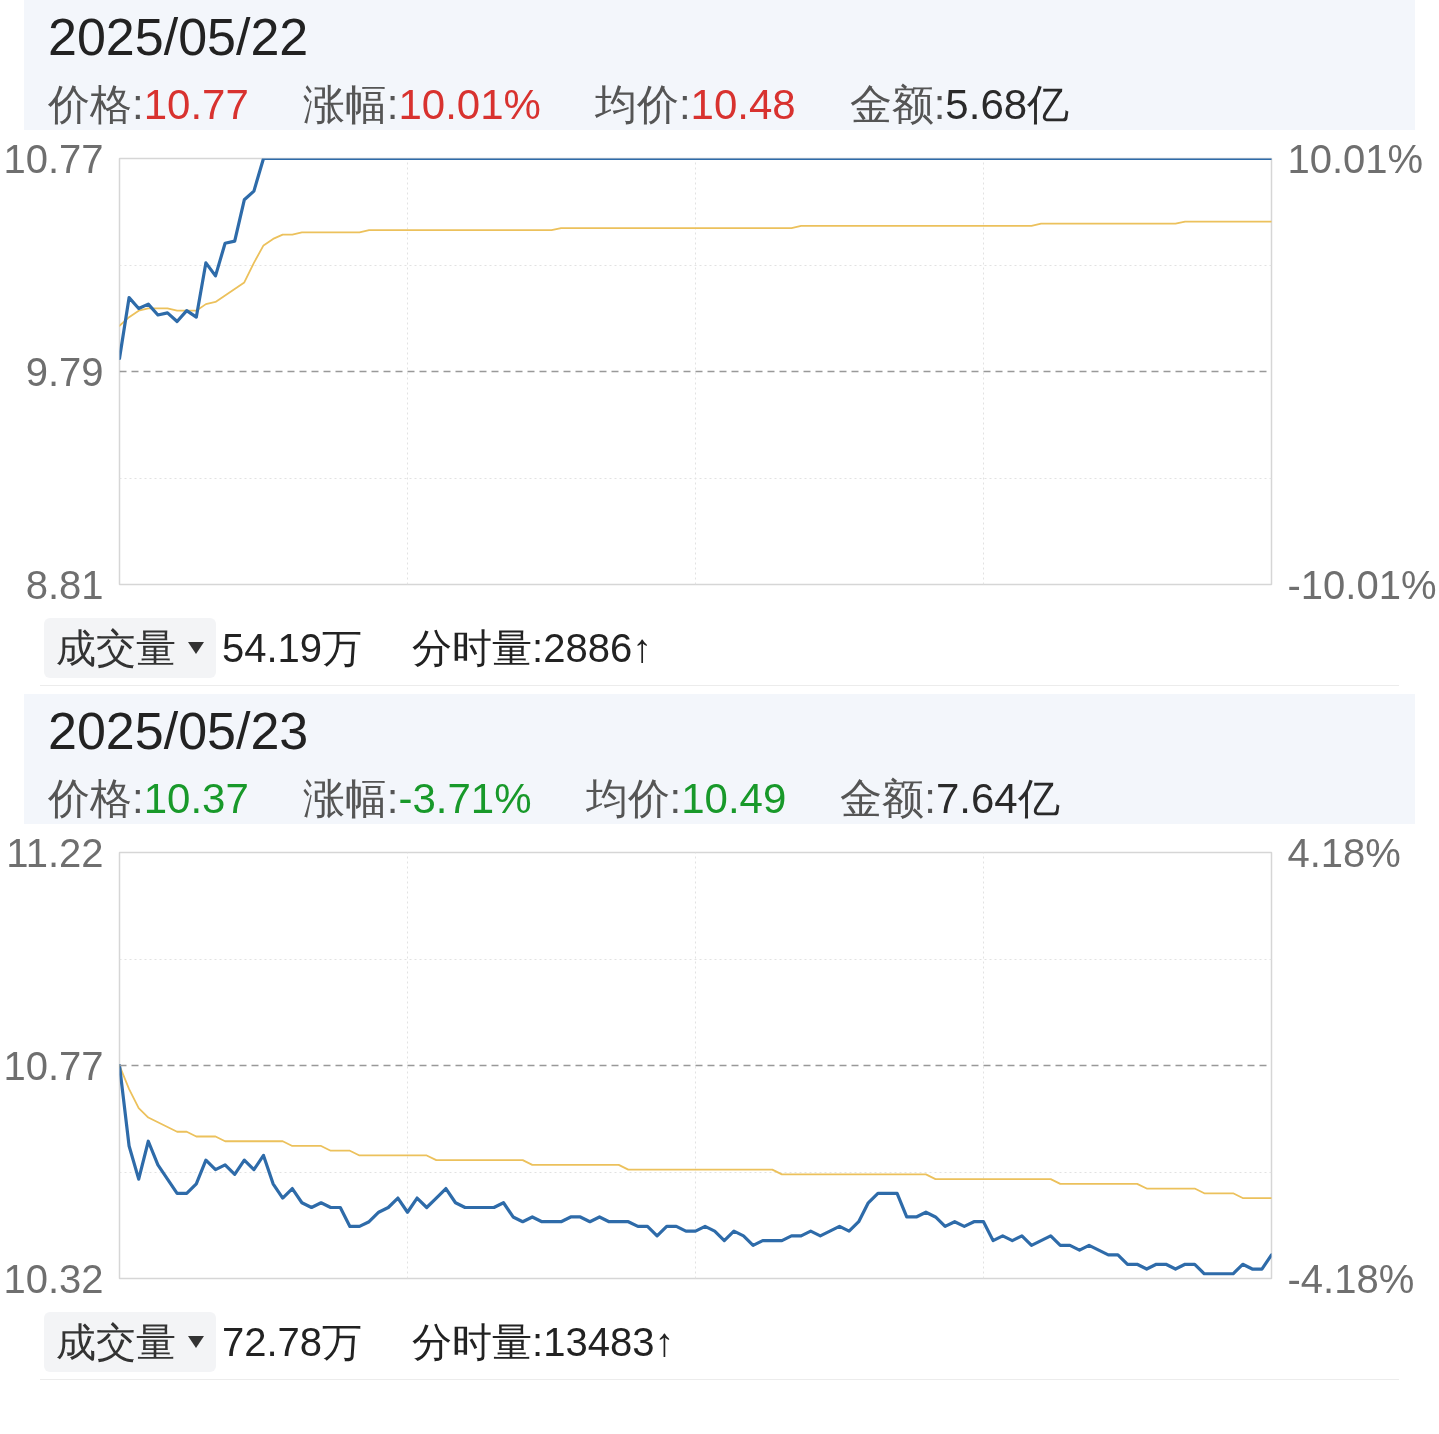 The width and height of the screenshot is (1439, 1434). Describe the element at coordinates (959, 104) in the screenshot. I see `text: 金额:5.68亿` at that location.